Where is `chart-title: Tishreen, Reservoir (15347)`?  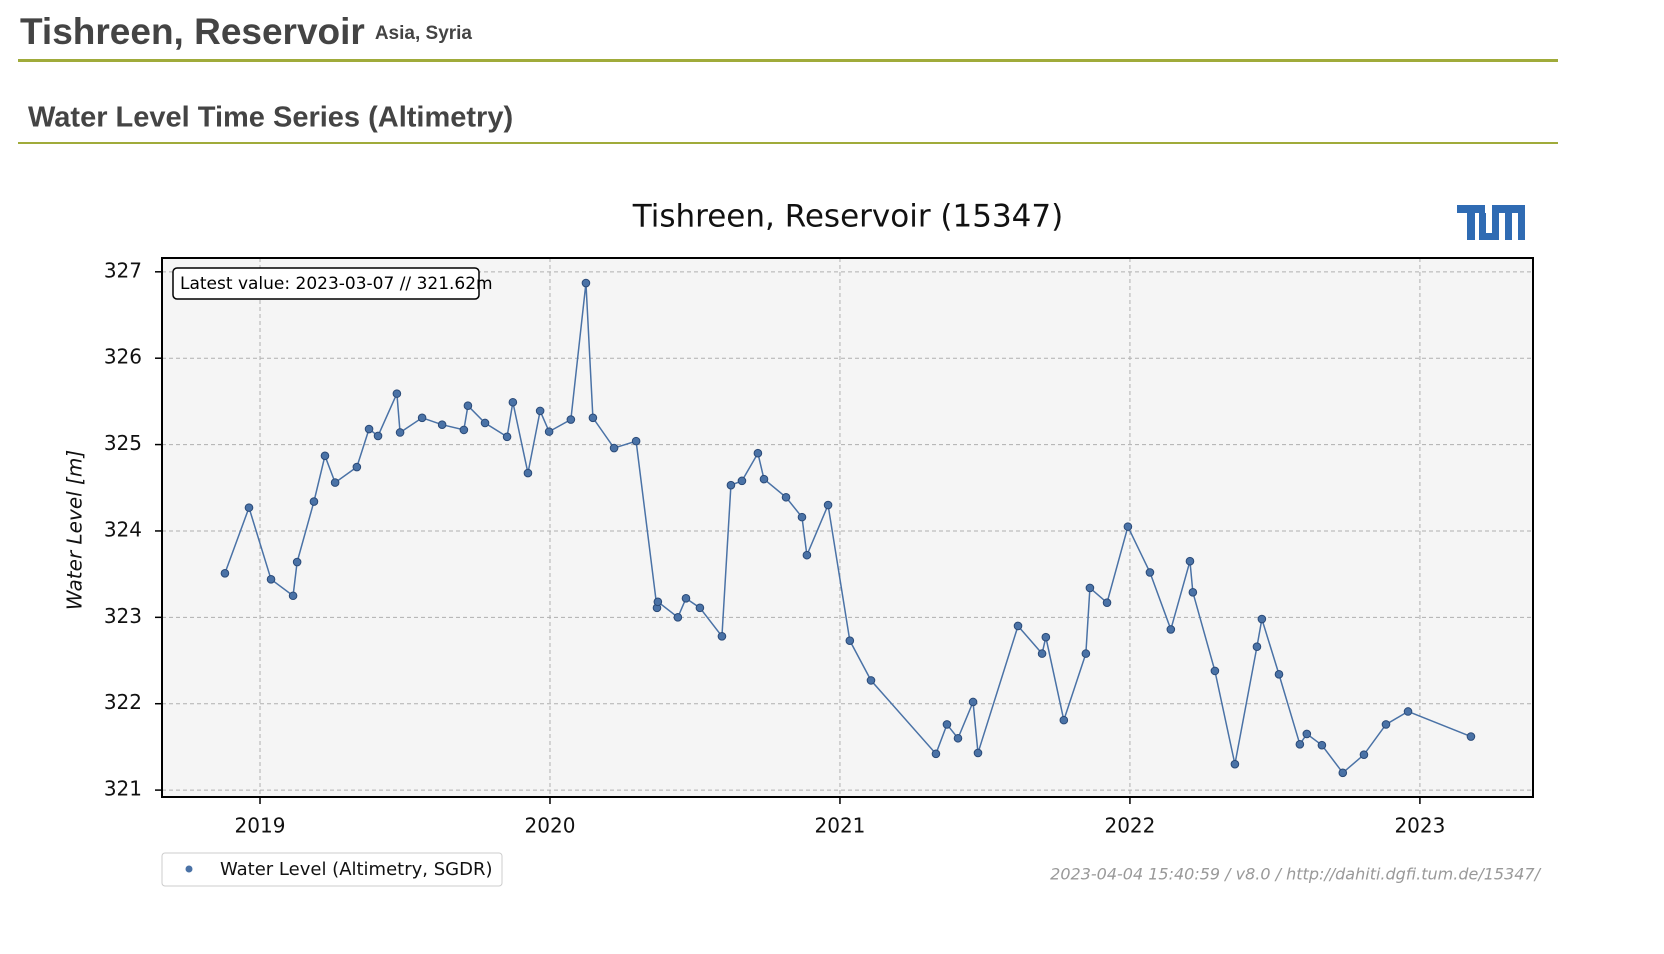 chart-title: Tishreen, Reservoir (15347) is located at coordinates (847, 217).